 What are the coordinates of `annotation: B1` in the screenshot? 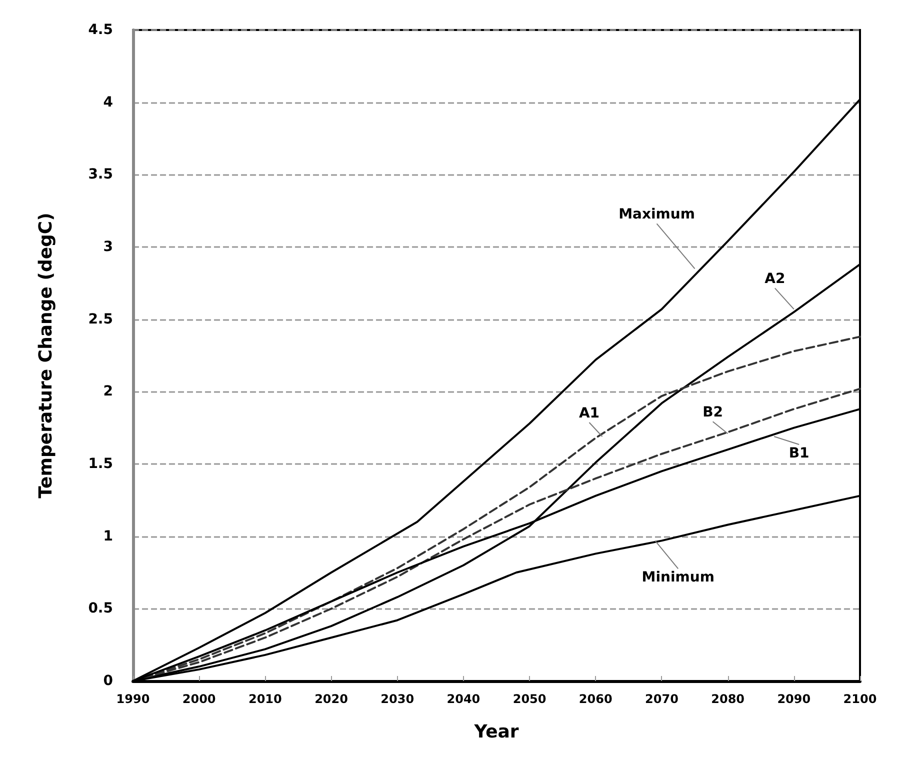 It's located at (799, 454).